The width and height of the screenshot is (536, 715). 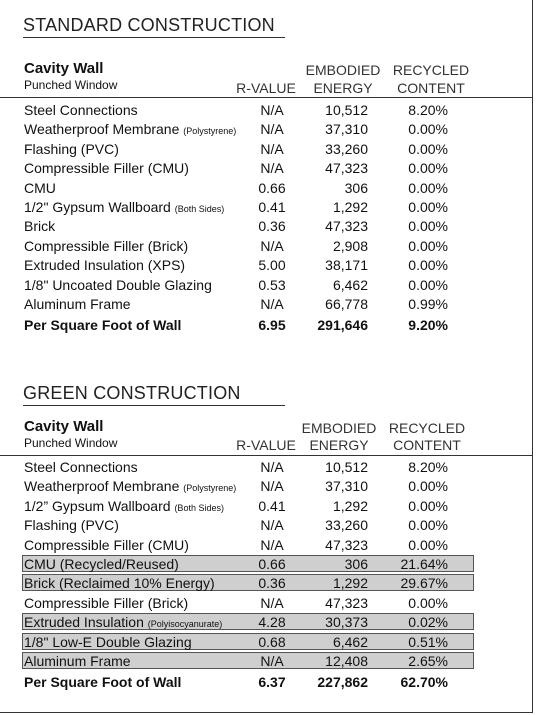 I want to click on material-name: Extruded Insulation (Polyisocyanurate), so click(x=123, y=622).